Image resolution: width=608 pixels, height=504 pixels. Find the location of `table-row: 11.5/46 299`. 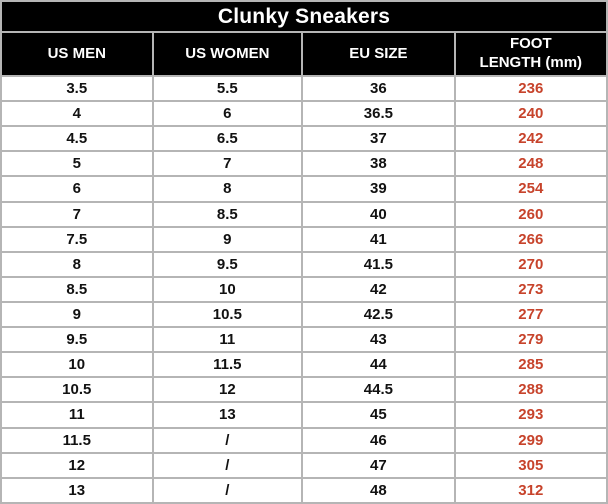

table-row: 11.5/46 299 is located at coordinates (304, 440).